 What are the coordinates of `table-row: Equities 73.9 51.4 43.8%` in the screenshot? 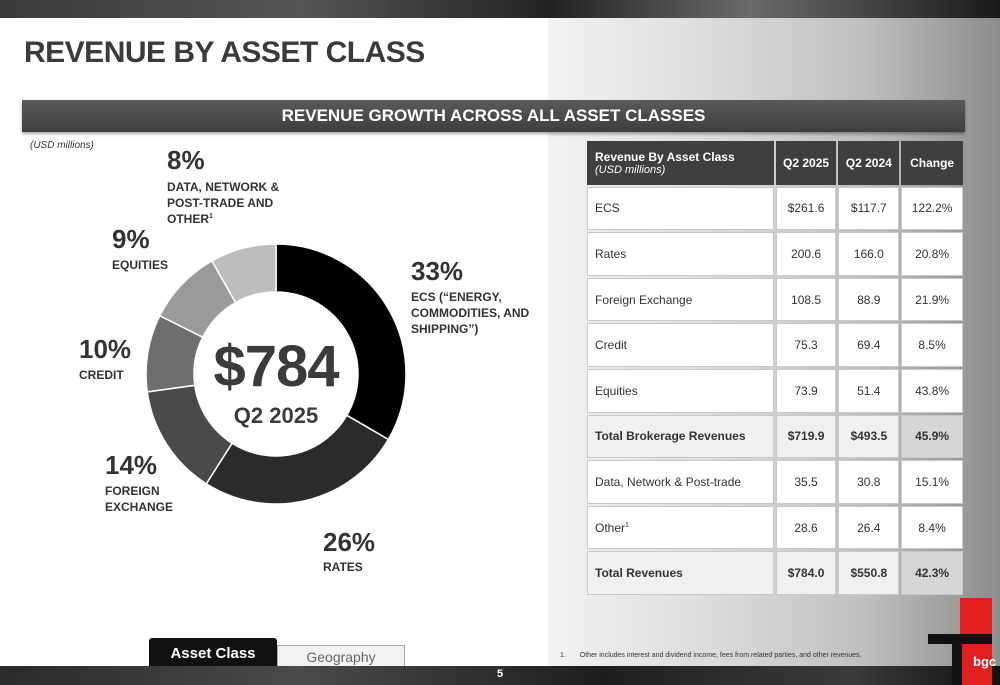 It's located at (775, 390).